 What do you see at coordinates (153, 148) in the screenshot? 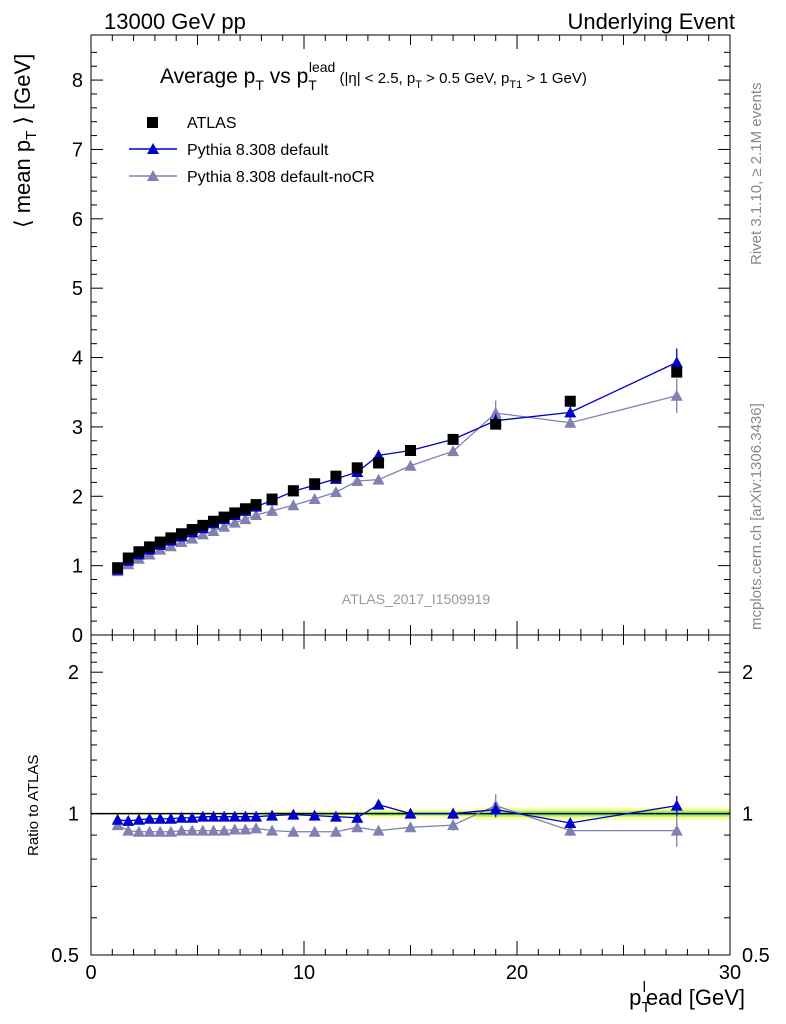
I see `legend-marker-default` at bounding box center [153, 148].